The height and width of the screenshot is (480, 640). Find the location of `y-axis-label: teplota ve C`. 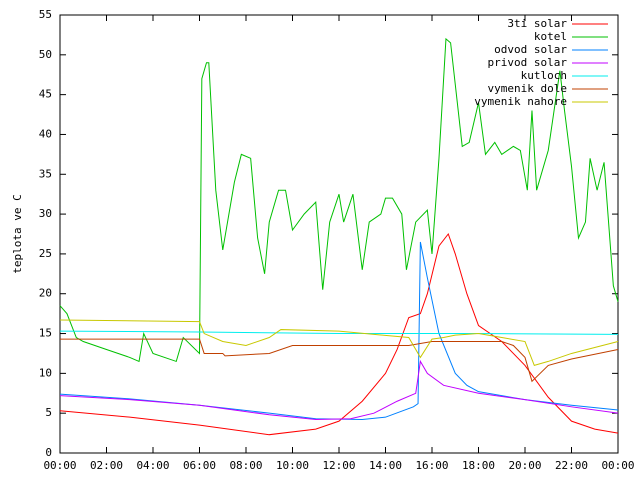

y-axis-label: teplota ve C is located at coordinates (17, 233).